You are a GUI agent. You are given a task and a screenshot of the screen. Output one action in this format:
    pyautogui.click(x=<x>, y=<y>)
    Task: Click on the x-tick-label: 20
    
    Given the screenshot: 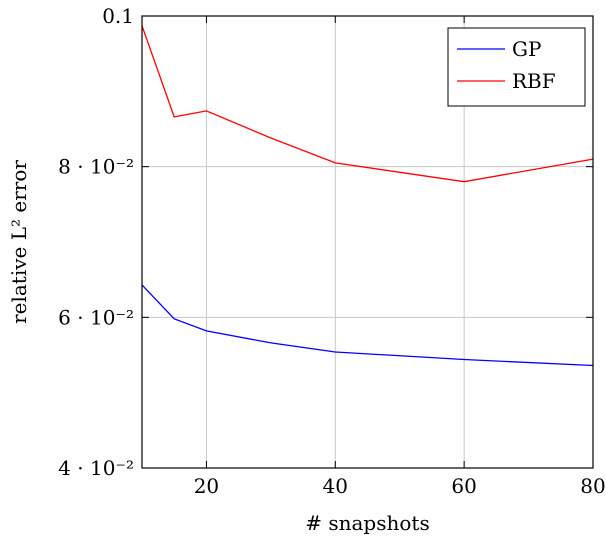 What is the action you would take?
    pyautogui.click(x=206, y=486)
    